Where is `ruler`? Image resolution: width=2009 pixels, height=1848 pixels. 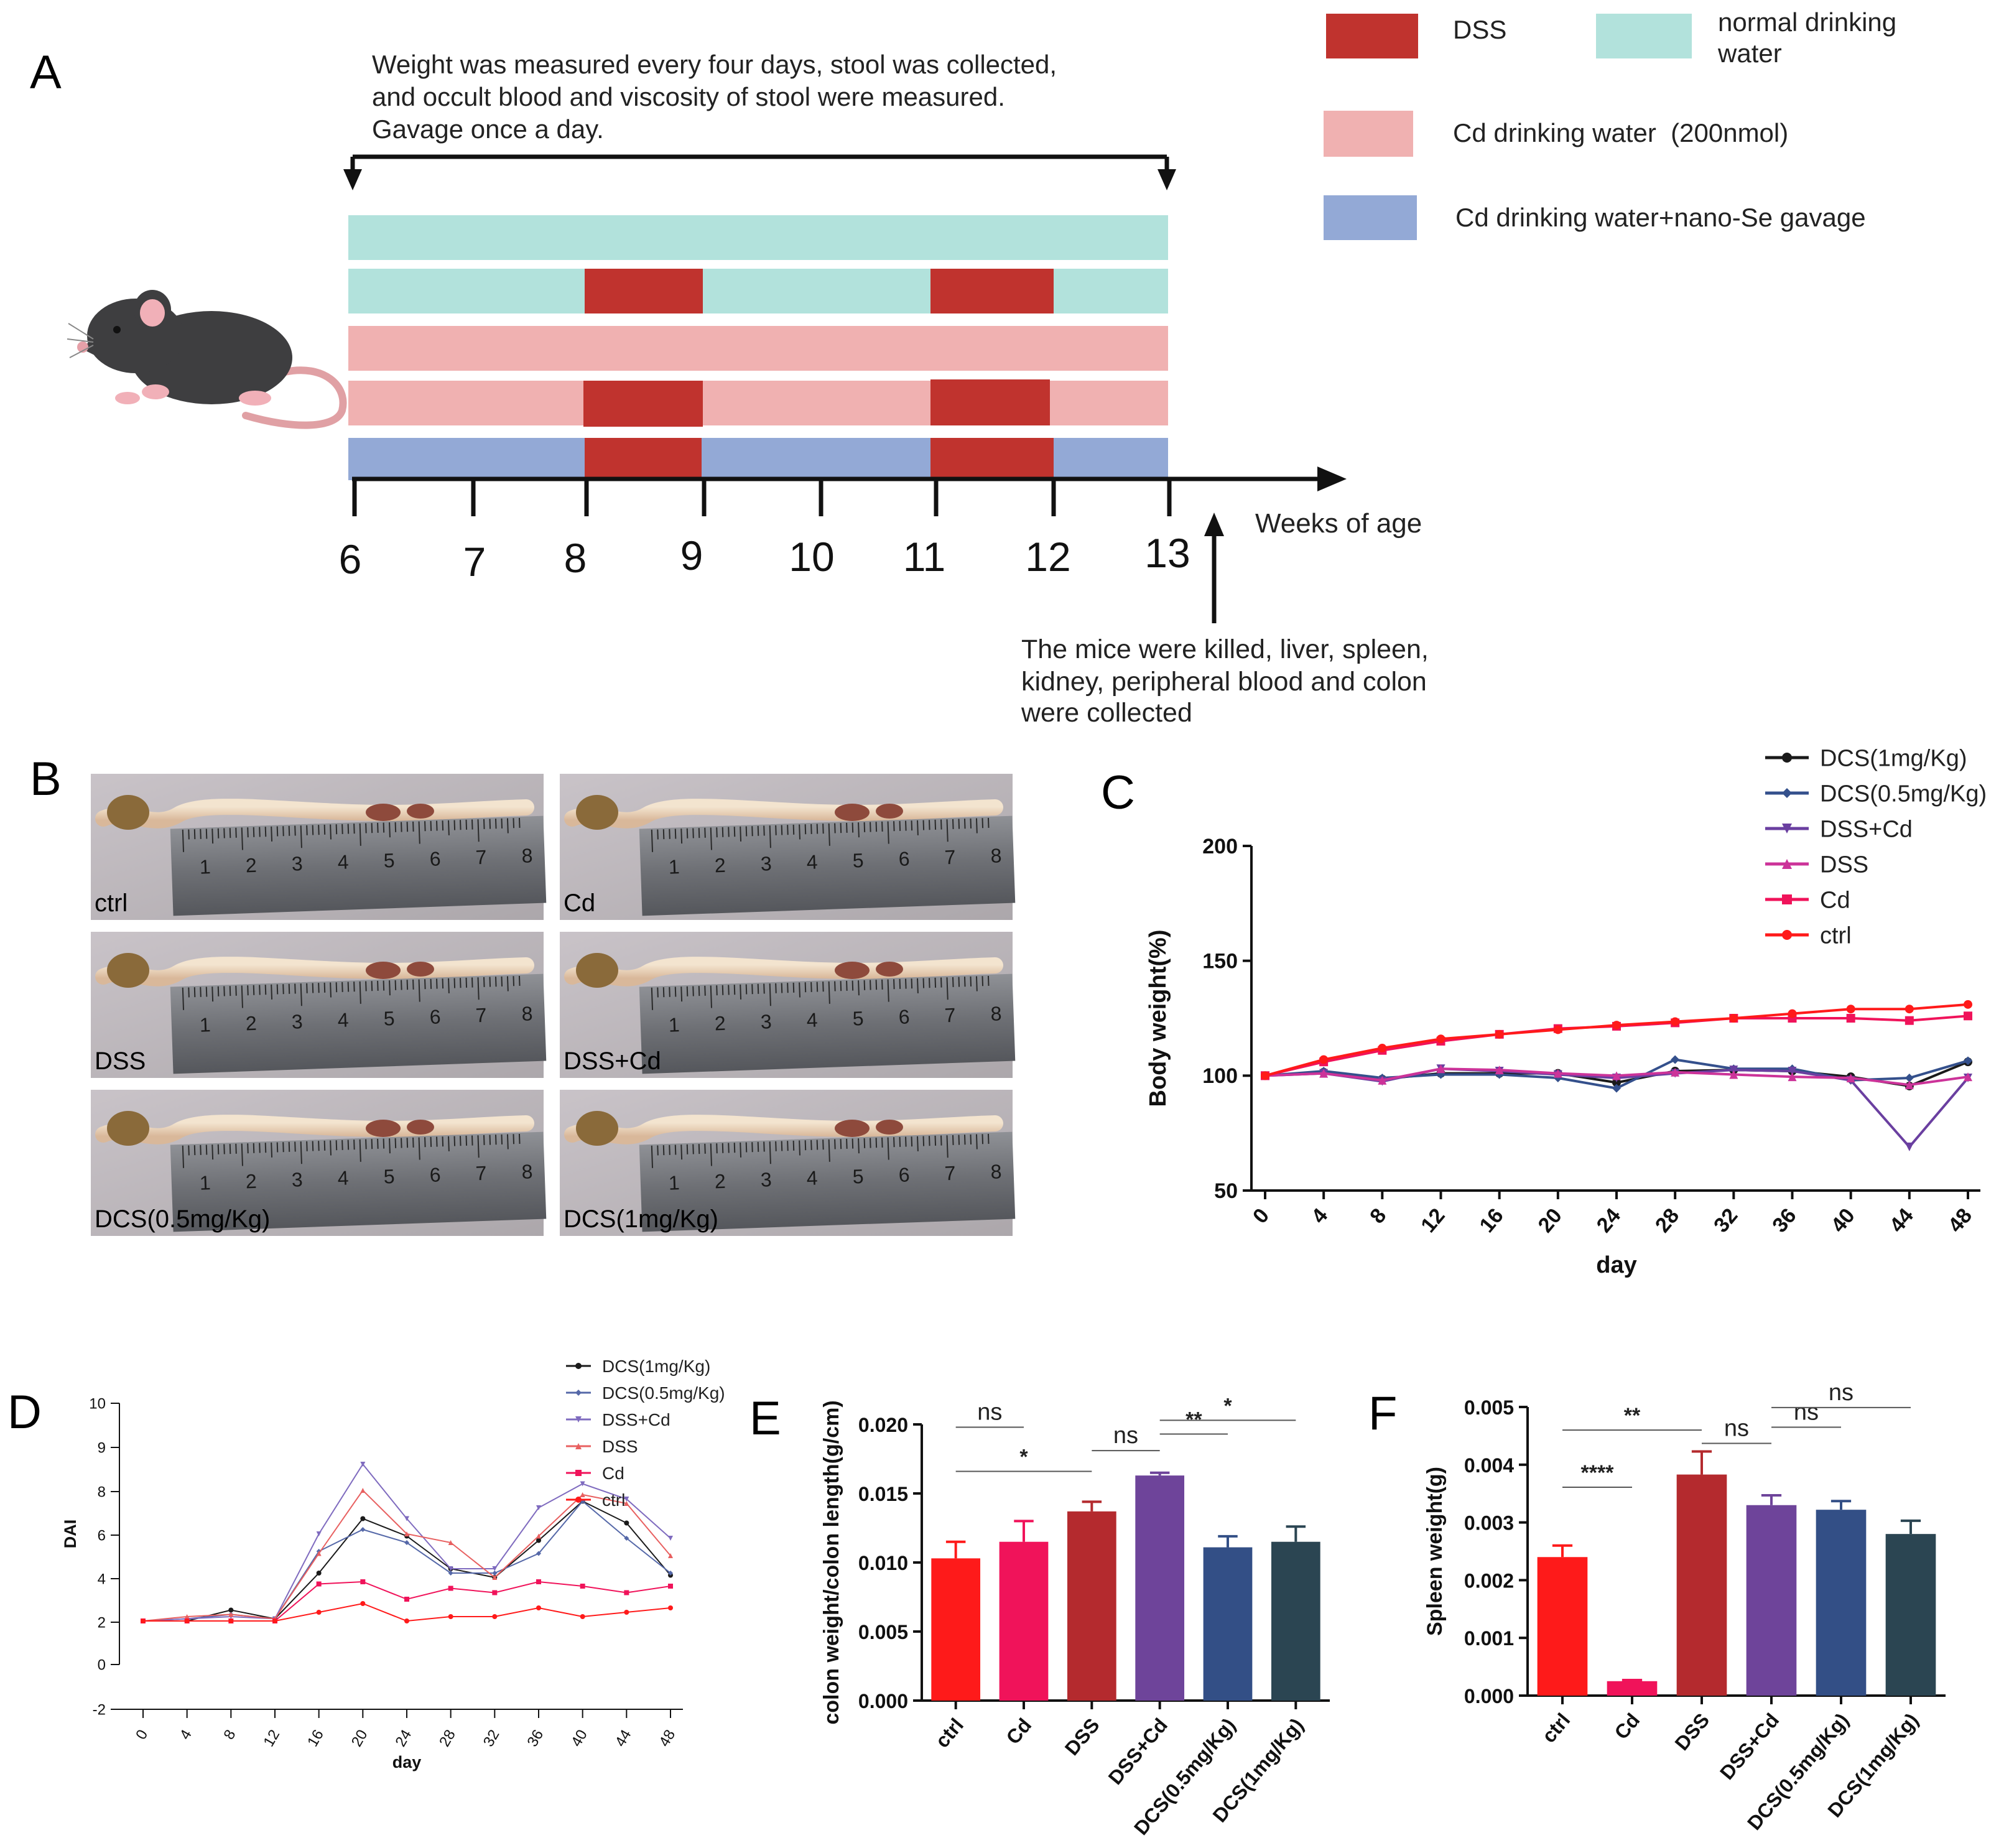 ruler is located at coordinates (827, 865).